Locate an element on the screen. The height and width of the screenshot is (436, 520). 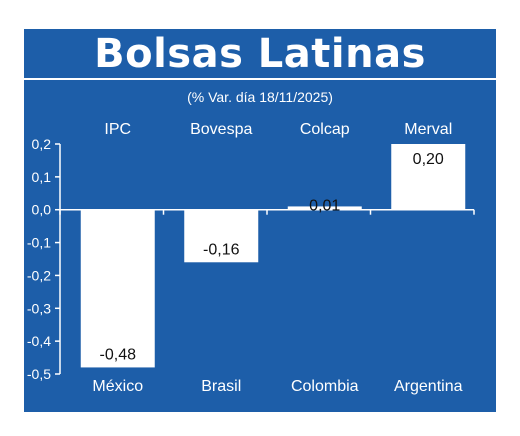
bar-méxico is located at coordinates (117, 288).